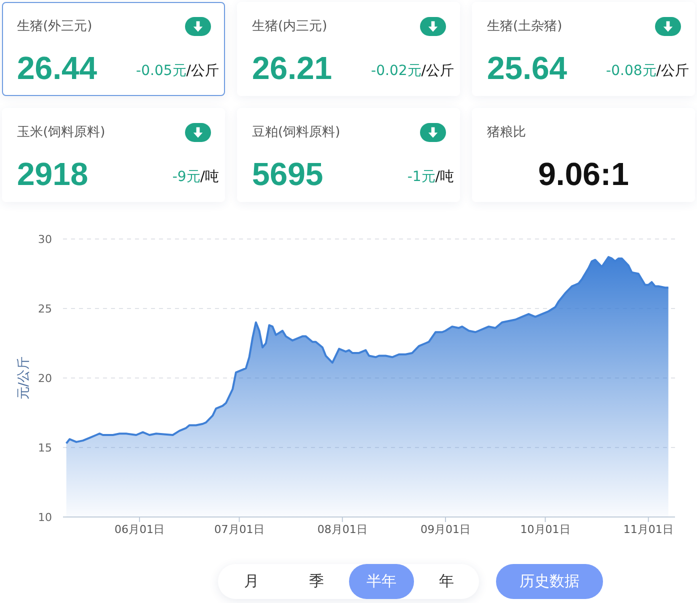  I want to click on y-axis-title: 元/公斤, so click(24, 378).